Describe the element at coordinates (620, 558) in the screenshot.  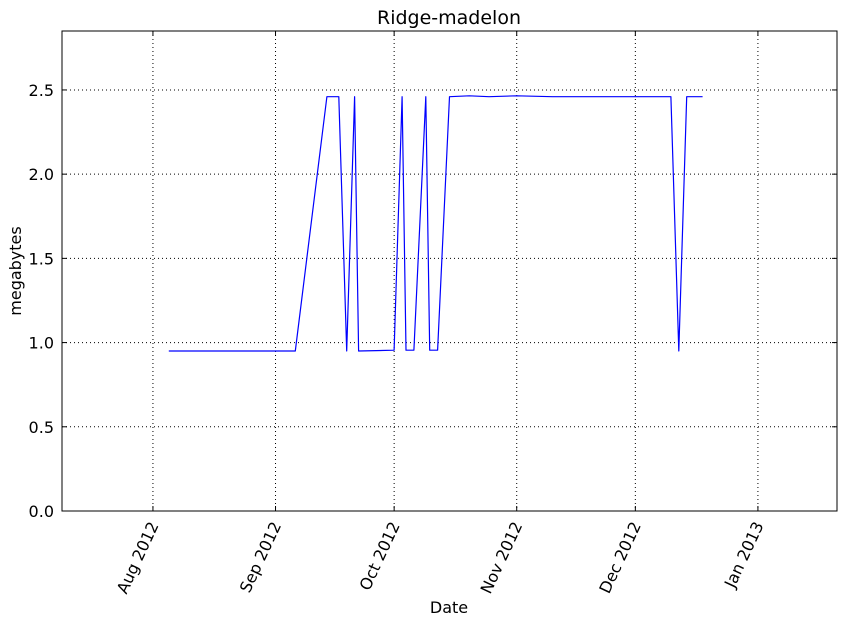
I see `x-tick-label: Dec 2012` at that location.